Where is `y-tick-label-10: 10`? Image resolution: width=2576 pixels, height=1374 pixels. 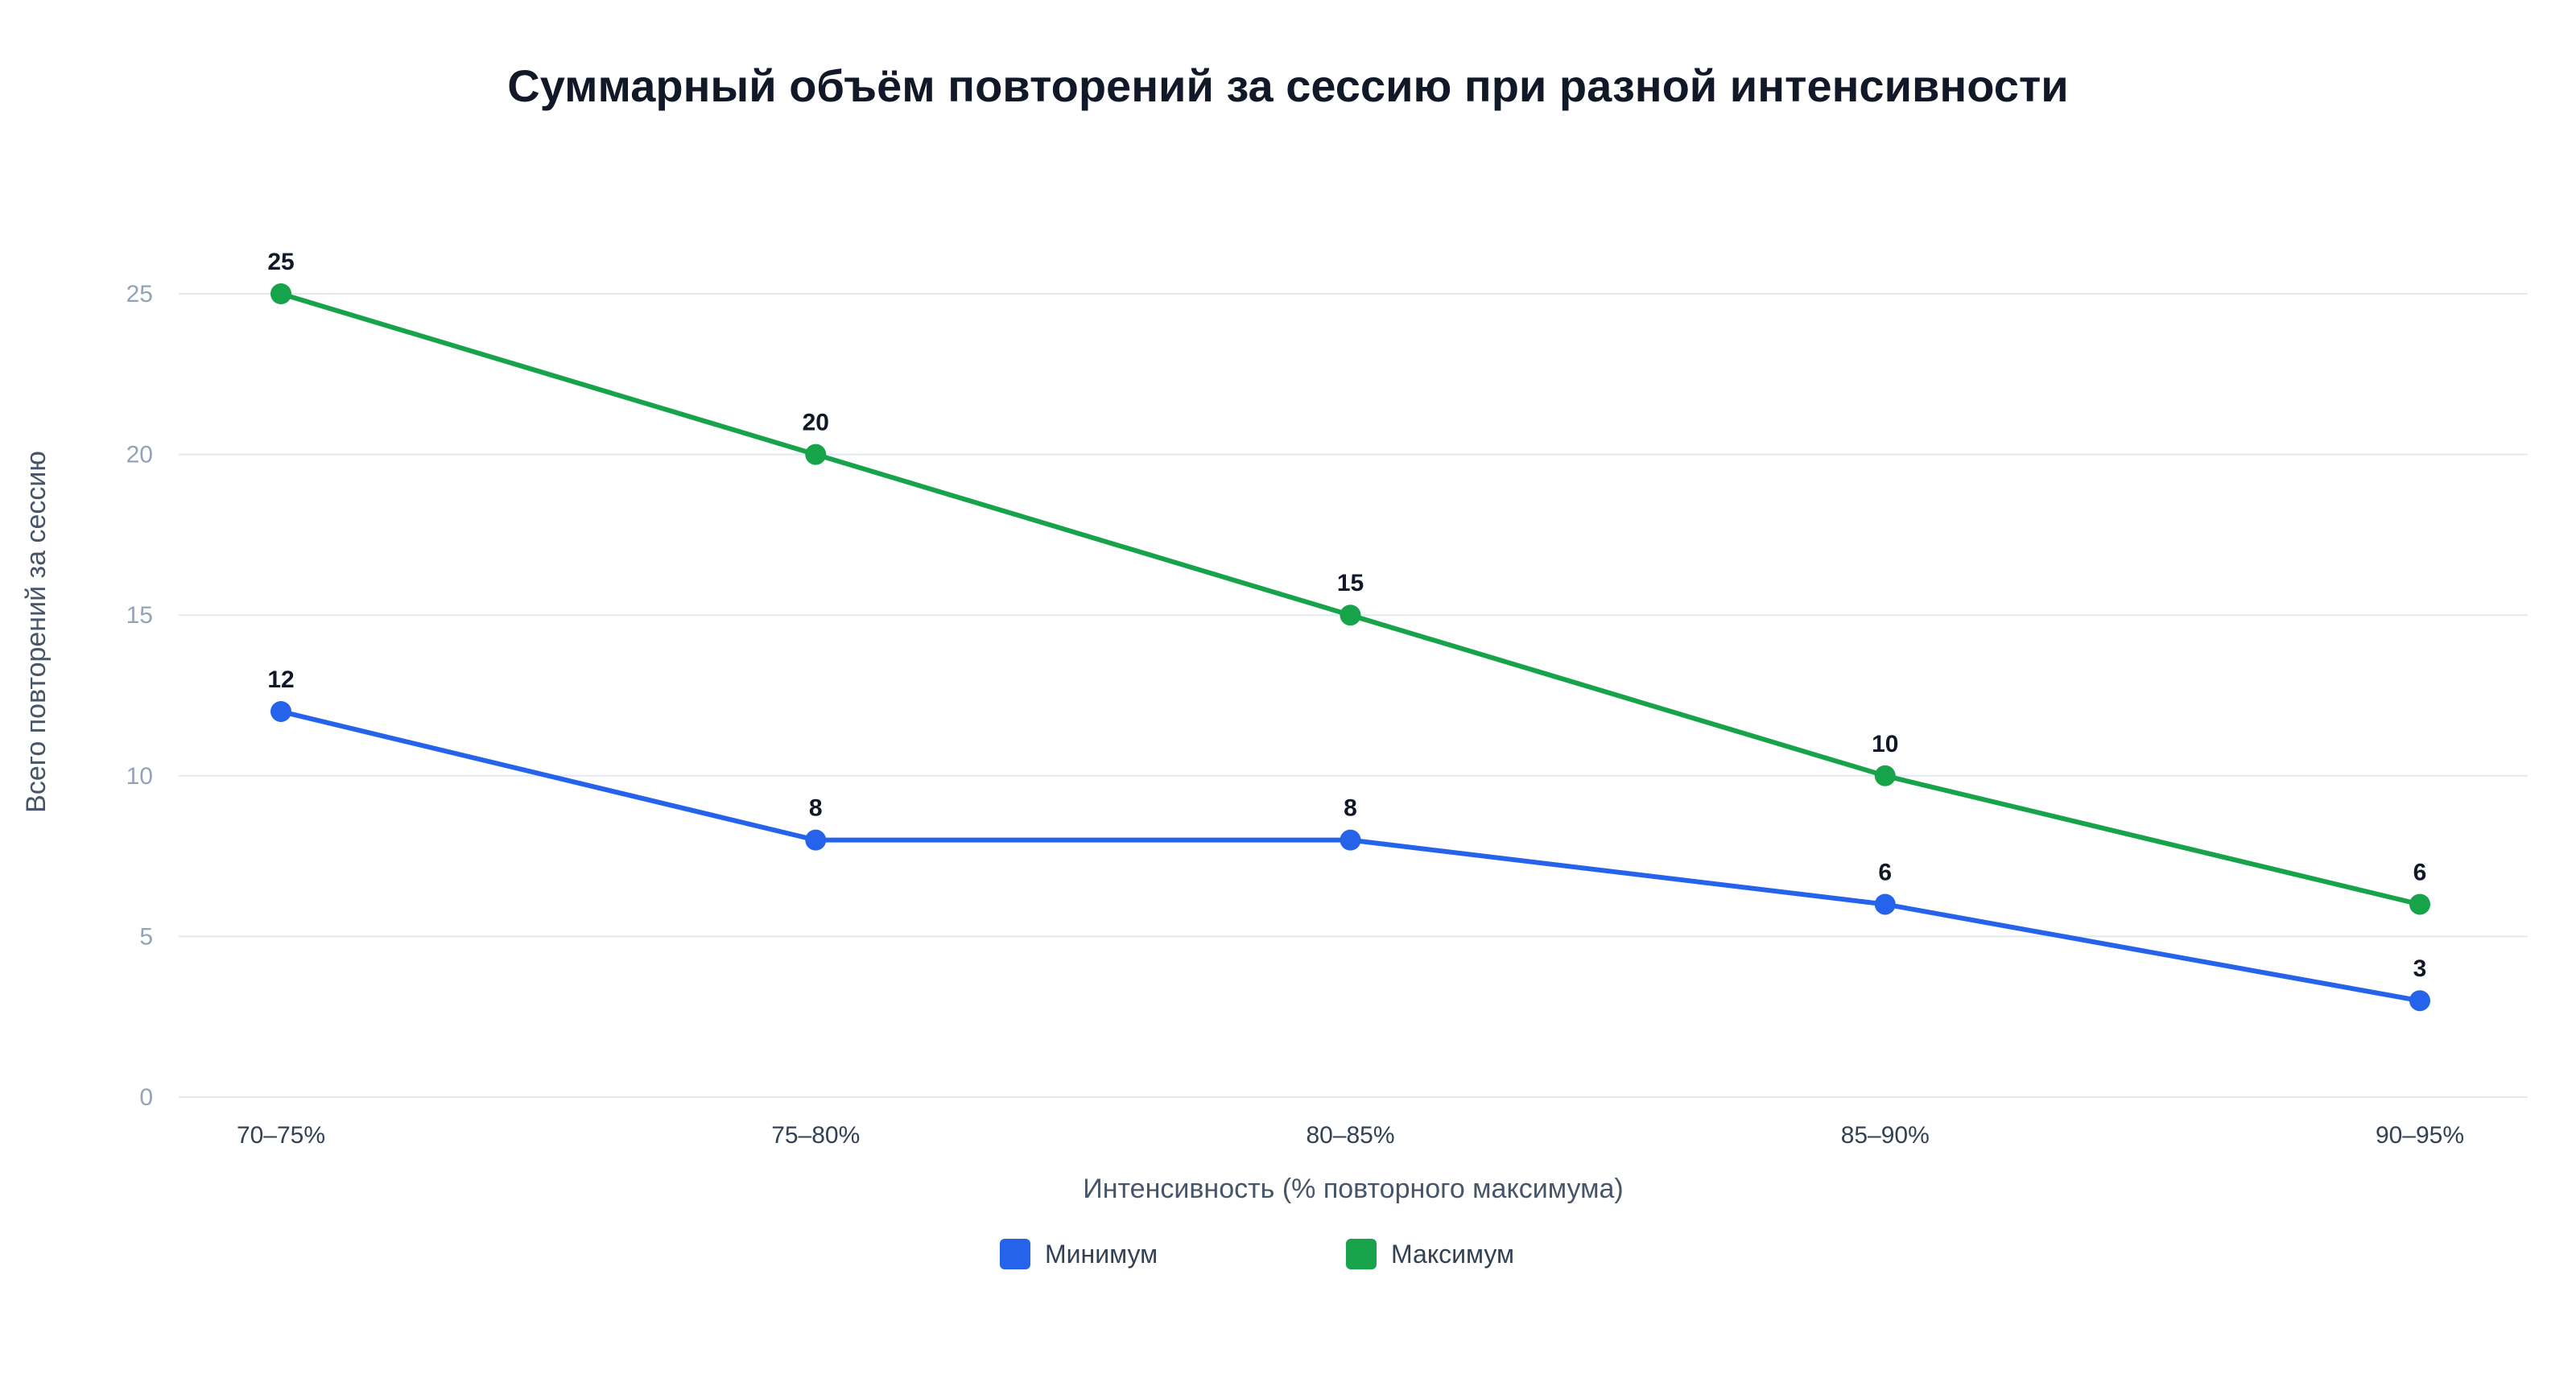
y-tick-label-10: 10 is located at coordinates (139, 776).